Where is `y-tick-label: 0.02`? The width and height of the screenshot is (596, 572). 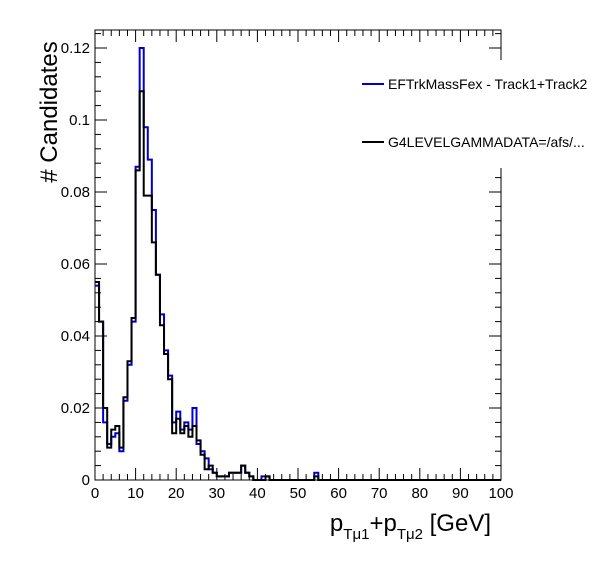
y-tick-label: 0.02 is located at coordinates (75, 408).